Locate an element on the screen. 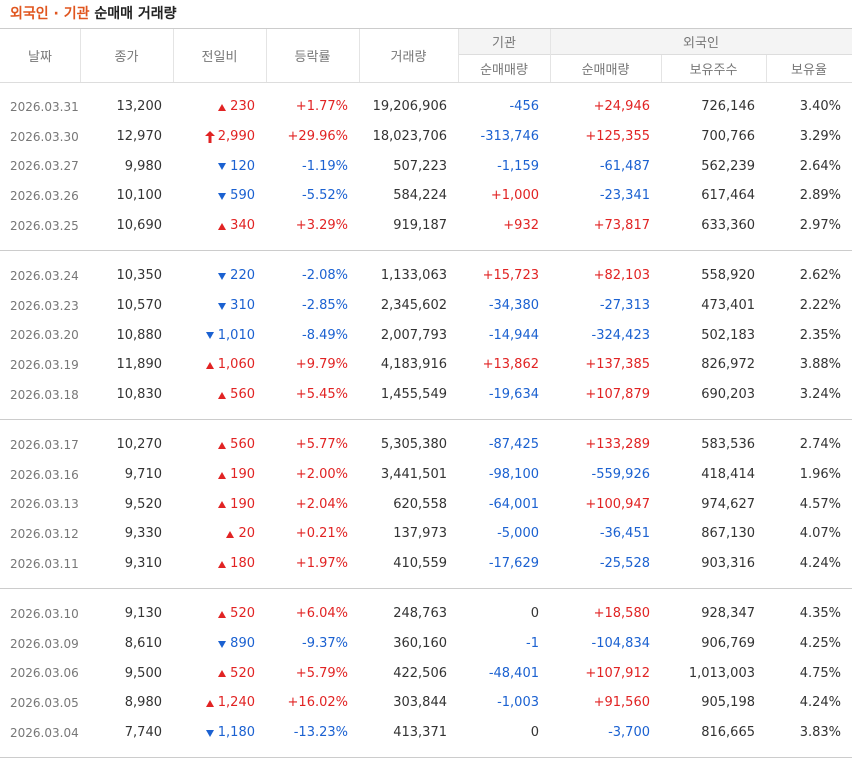  cell-text: 928,347 is located at coordinates (728, 614).